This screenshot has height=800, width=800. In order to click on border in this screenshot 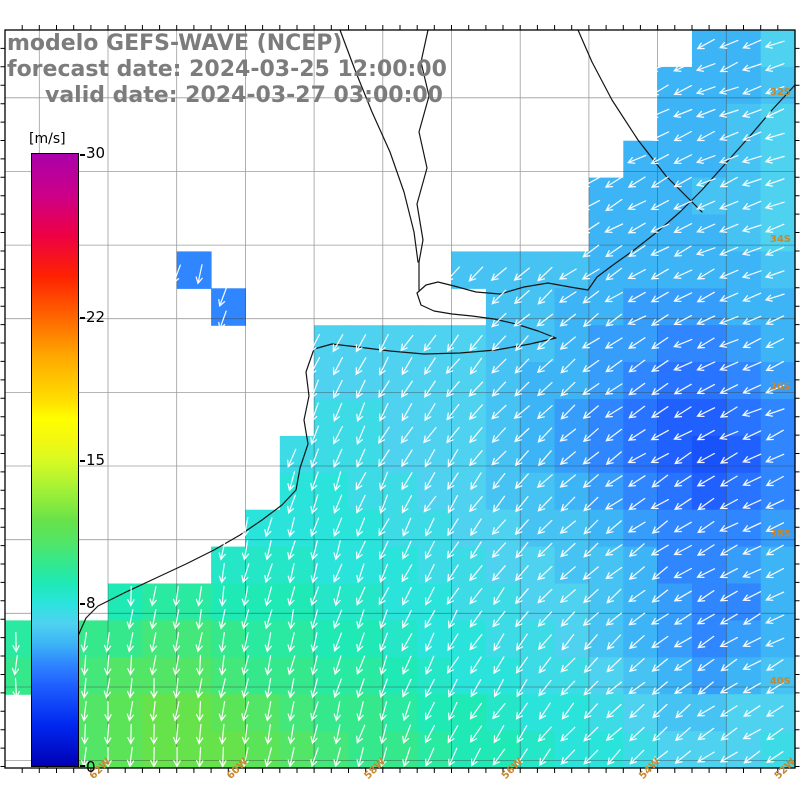, I will do `click(640, 121)`.